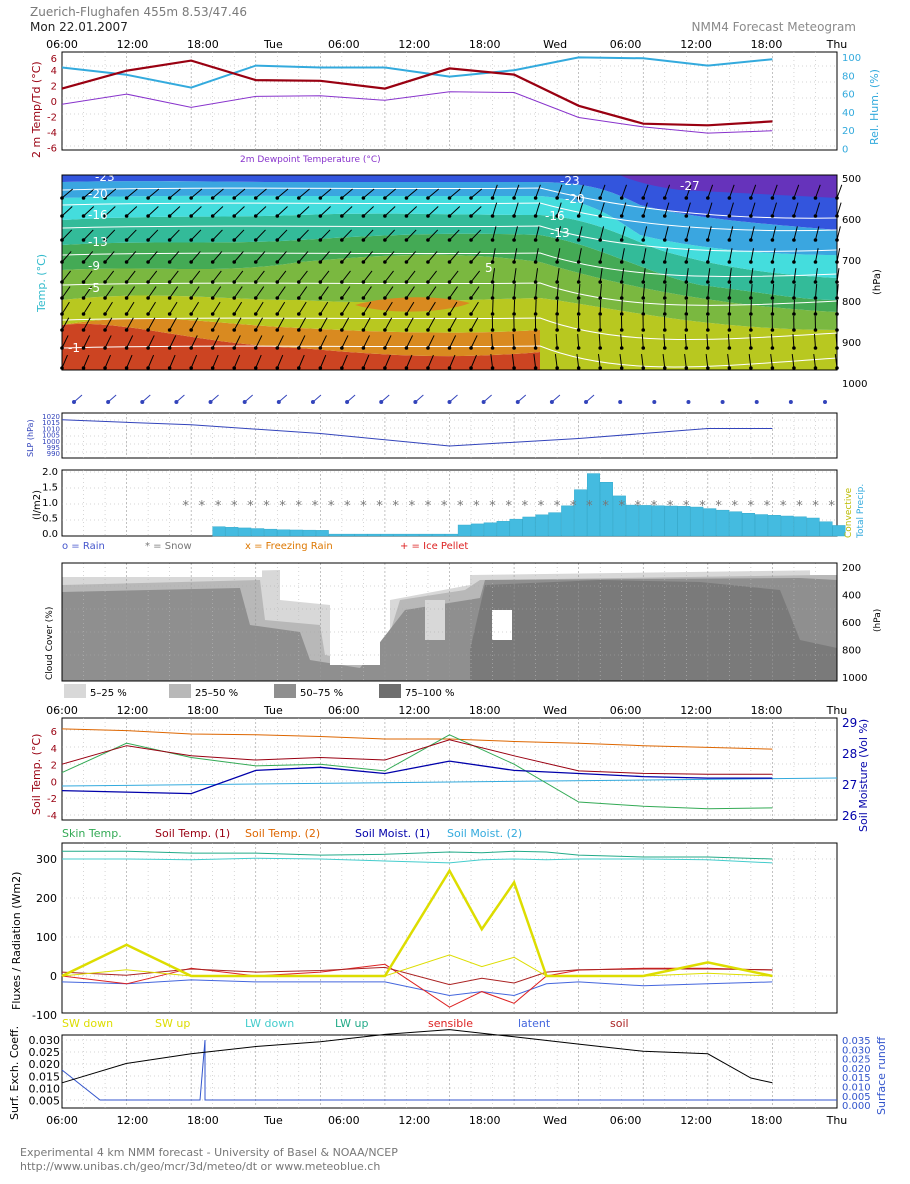 The width and height of the screenshot is (910, 1184). Describe the element at coordinates (489, 268) in the screenshot. I see `isotherm-label: 5` at that location.